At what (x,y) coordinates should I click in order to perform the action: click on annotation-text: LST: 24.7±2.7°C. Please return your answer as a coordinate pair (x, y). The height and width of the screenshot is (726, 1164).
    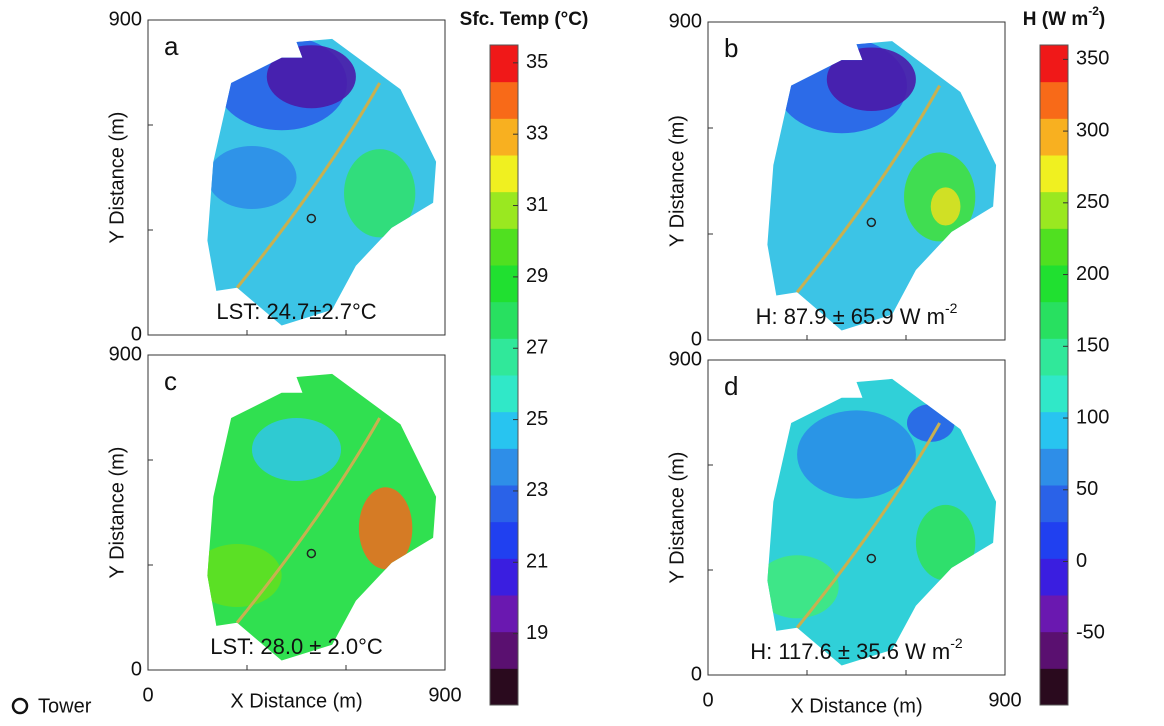
    Looking at the image, I should click on (296, 311).